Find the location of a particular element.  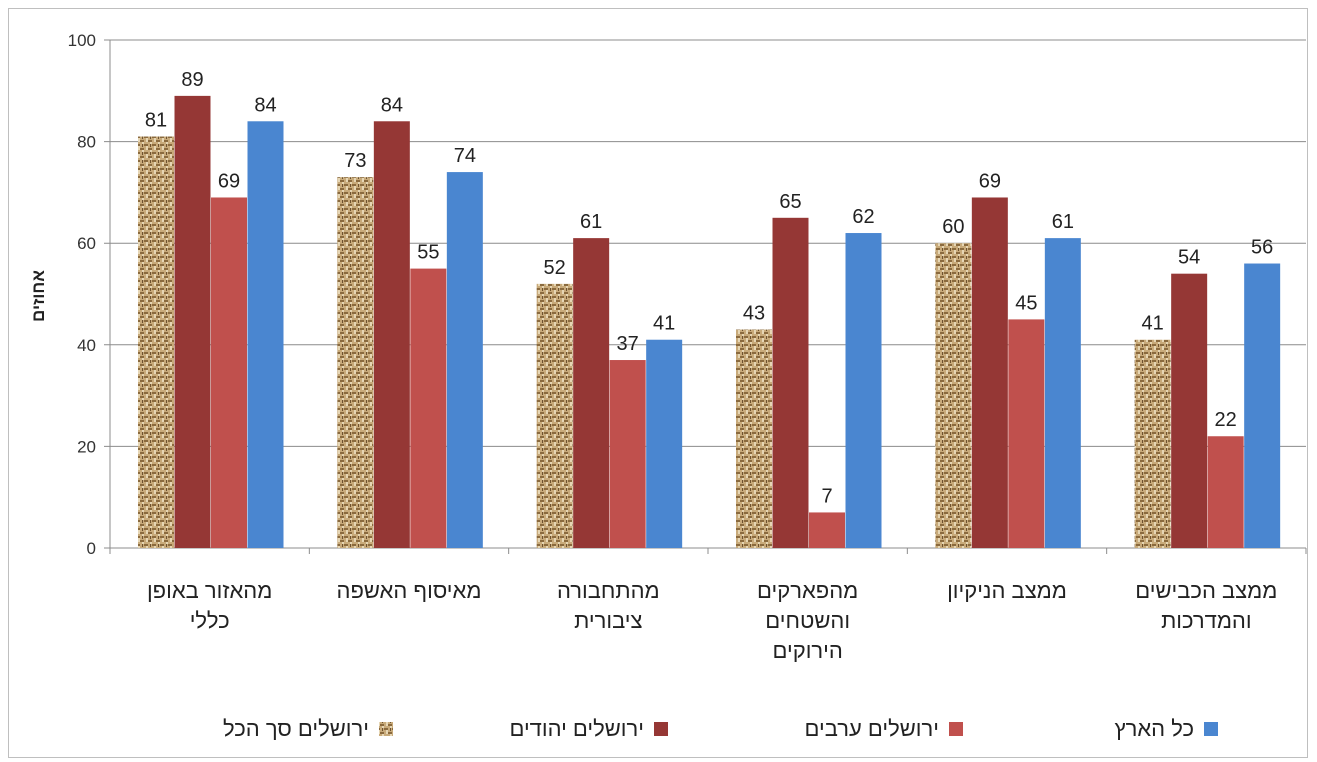

data-label: 81 is located at coordinates (156, 121).